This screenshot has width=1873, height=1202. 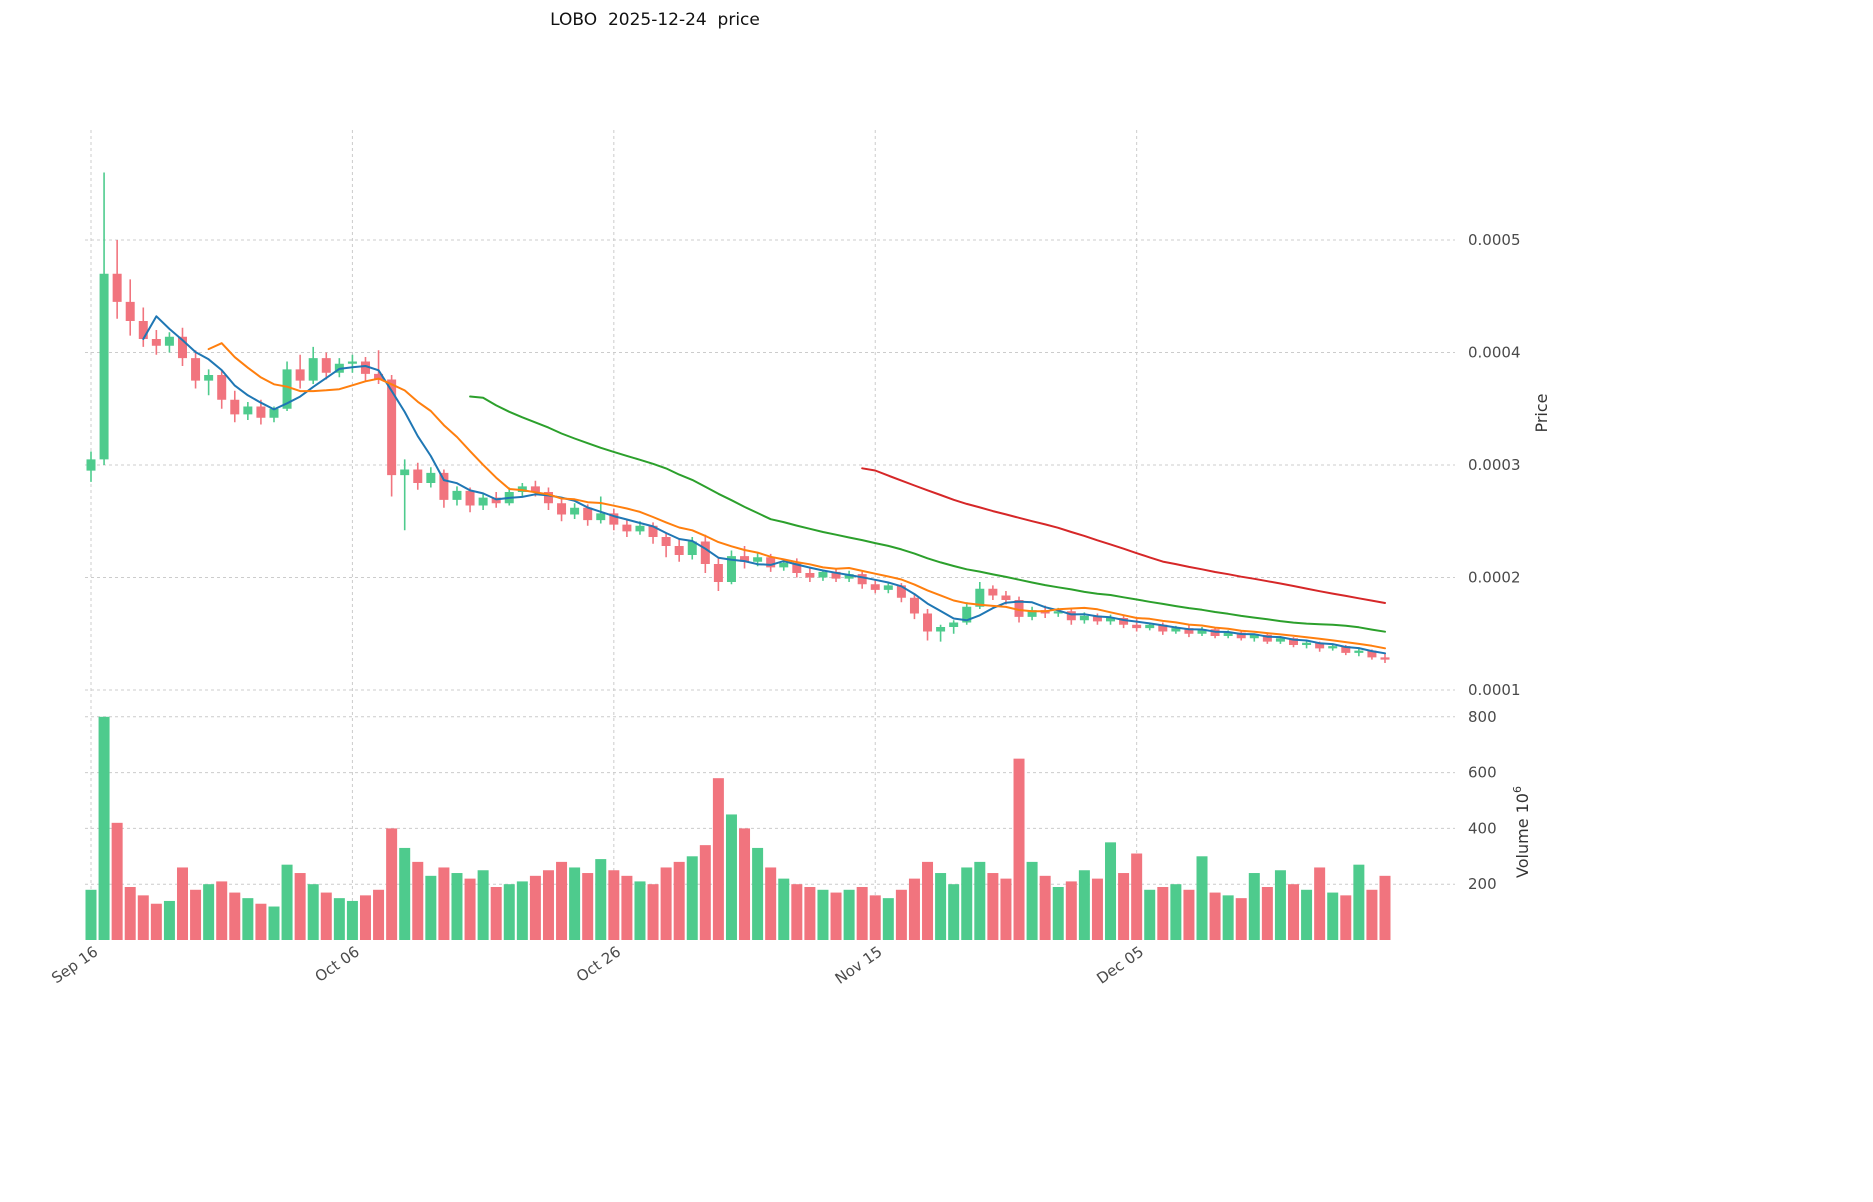 What do you see at coordinates (655, 20) in the screenshot?
I see `chart-title: LOBO 2025-12-24 price` at bounding box center [655, 20].